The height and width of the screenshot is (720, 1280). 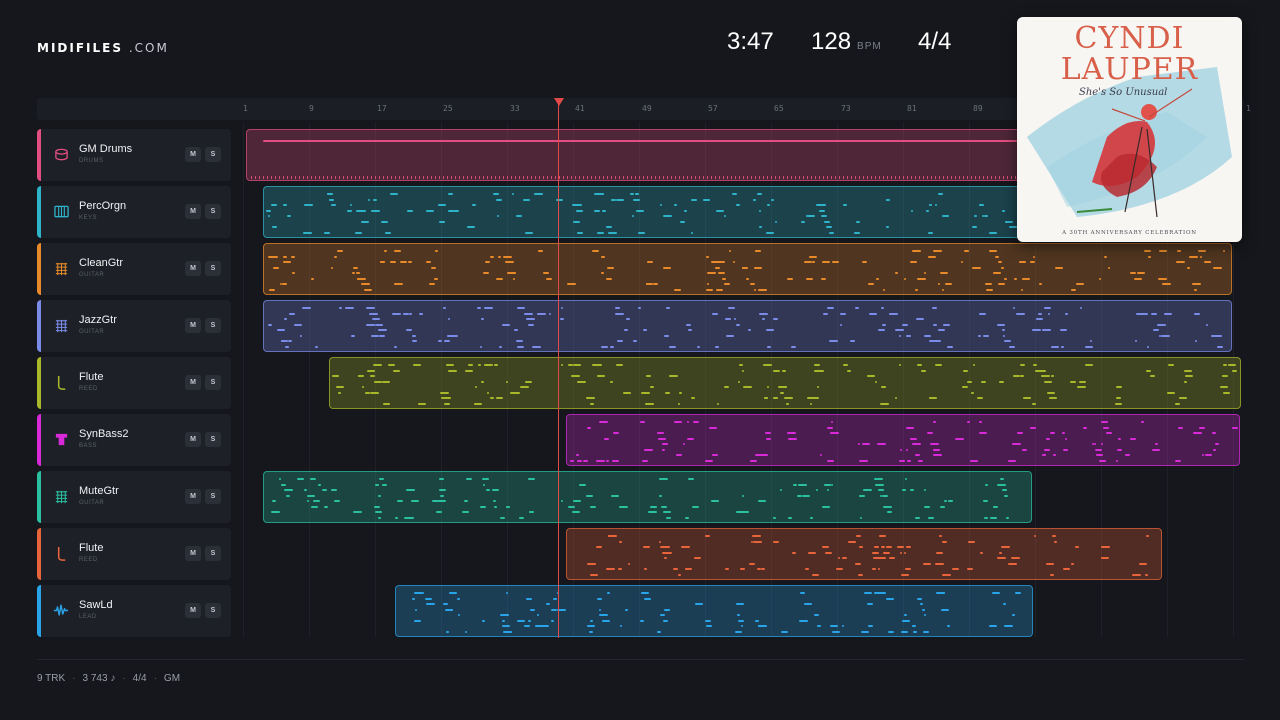 What do you see at coordinates (134, 611) in the screenshot?
I see `track-header: SawLd LEAD M S` at bounding box center [134, 611].